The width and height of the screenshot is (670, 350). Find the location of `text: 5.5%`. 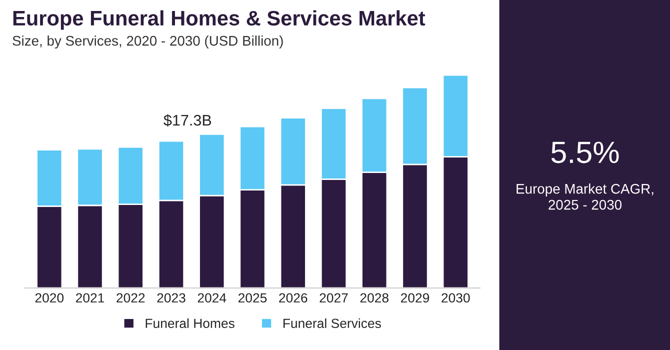

text: 5.5% is located at coordinates (585, 153).